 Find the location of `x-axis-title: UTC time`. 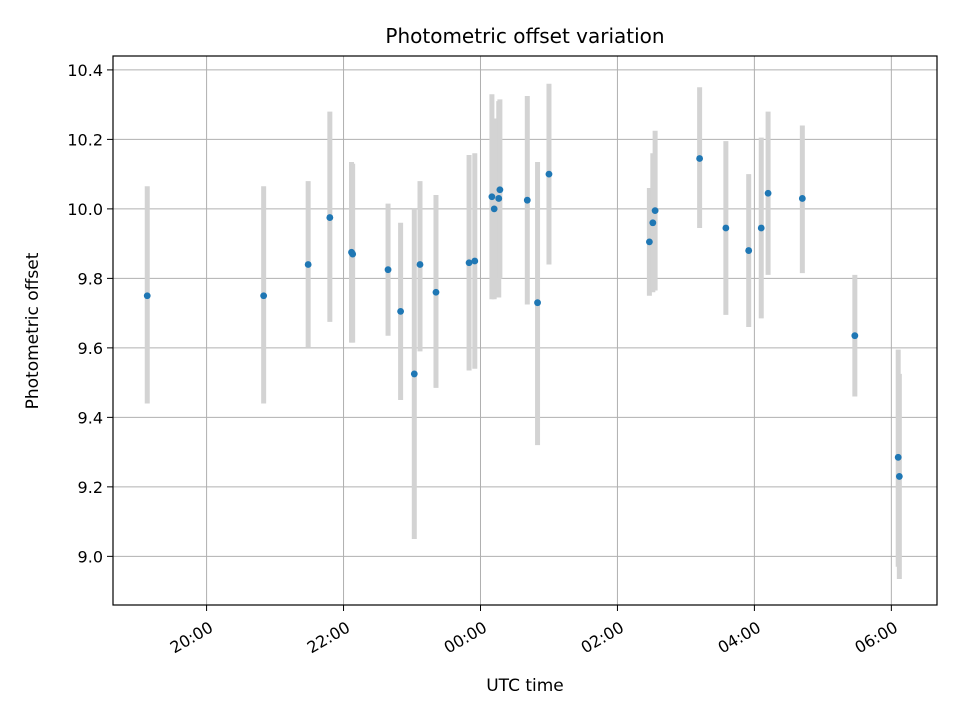

x-axis-title: UTC time is located at coordinates (525, 686).